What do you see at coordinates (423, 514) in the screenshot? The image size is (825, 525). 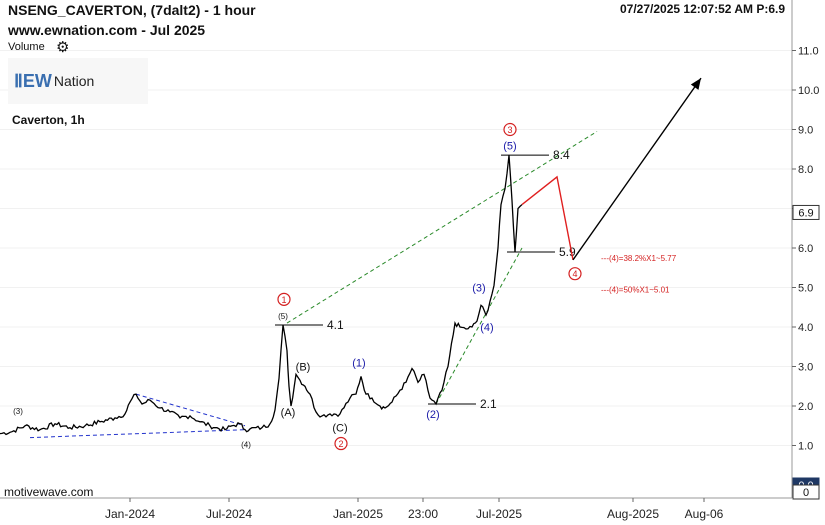 I see `x-tick-label: 23:00` at bounding box center [423, 514].